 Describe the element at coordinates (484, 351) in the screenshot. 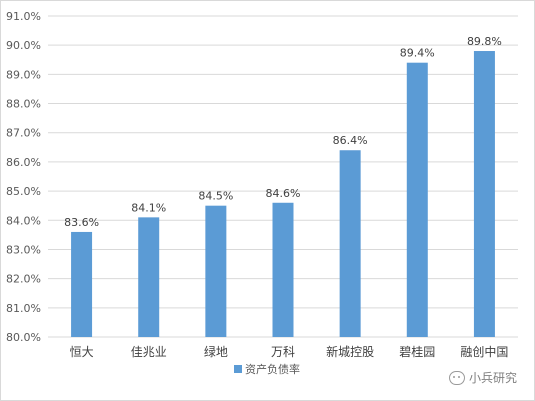

I see `x-tick-label: 融创中国` at that location.